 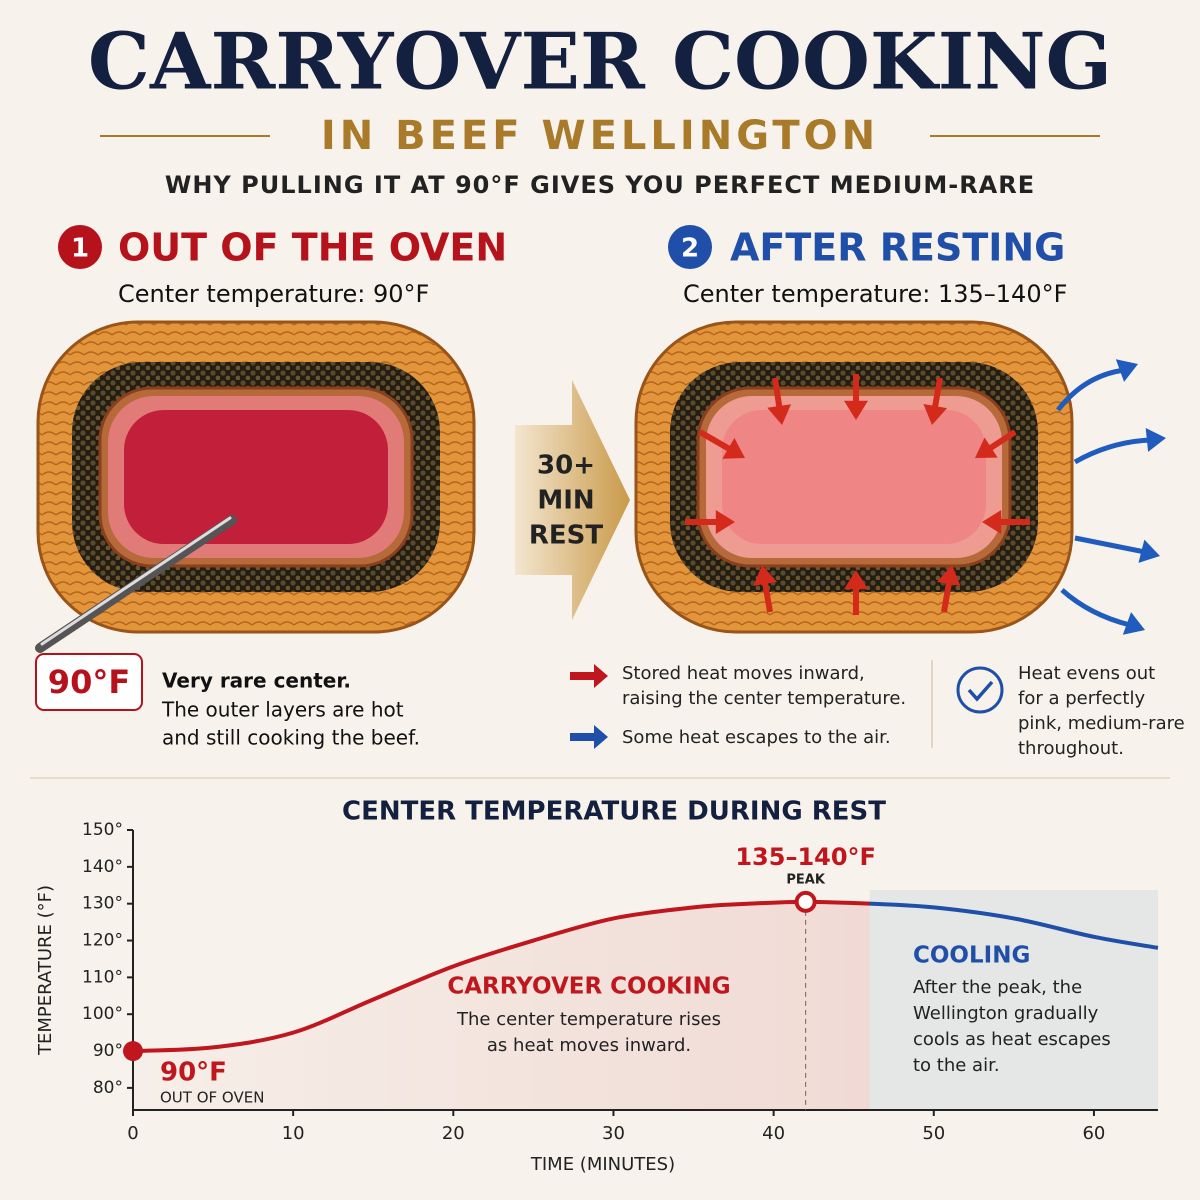 I want to click on result-text: pink, medium-rare, so click(x=1101, y=723).